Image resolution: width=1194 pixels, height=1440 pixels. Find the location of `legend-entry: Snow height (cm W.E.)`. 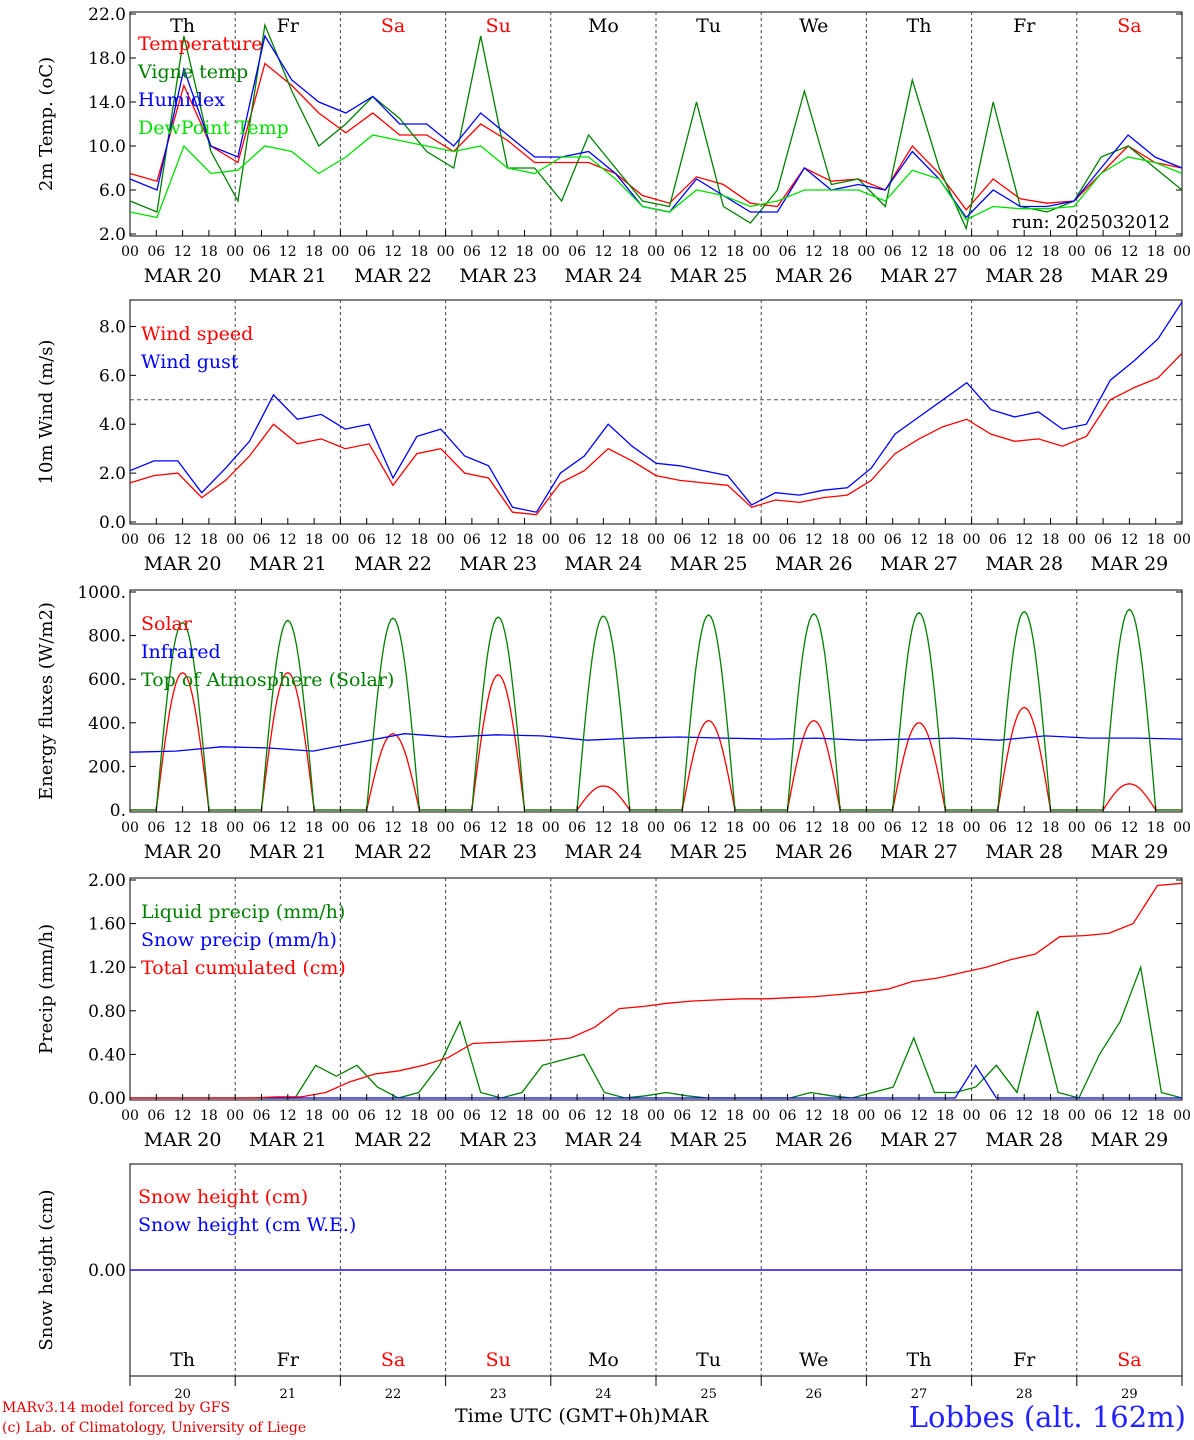

legend-entry: Snow height (cm W.E.) is located at coordinates (247, 1225).